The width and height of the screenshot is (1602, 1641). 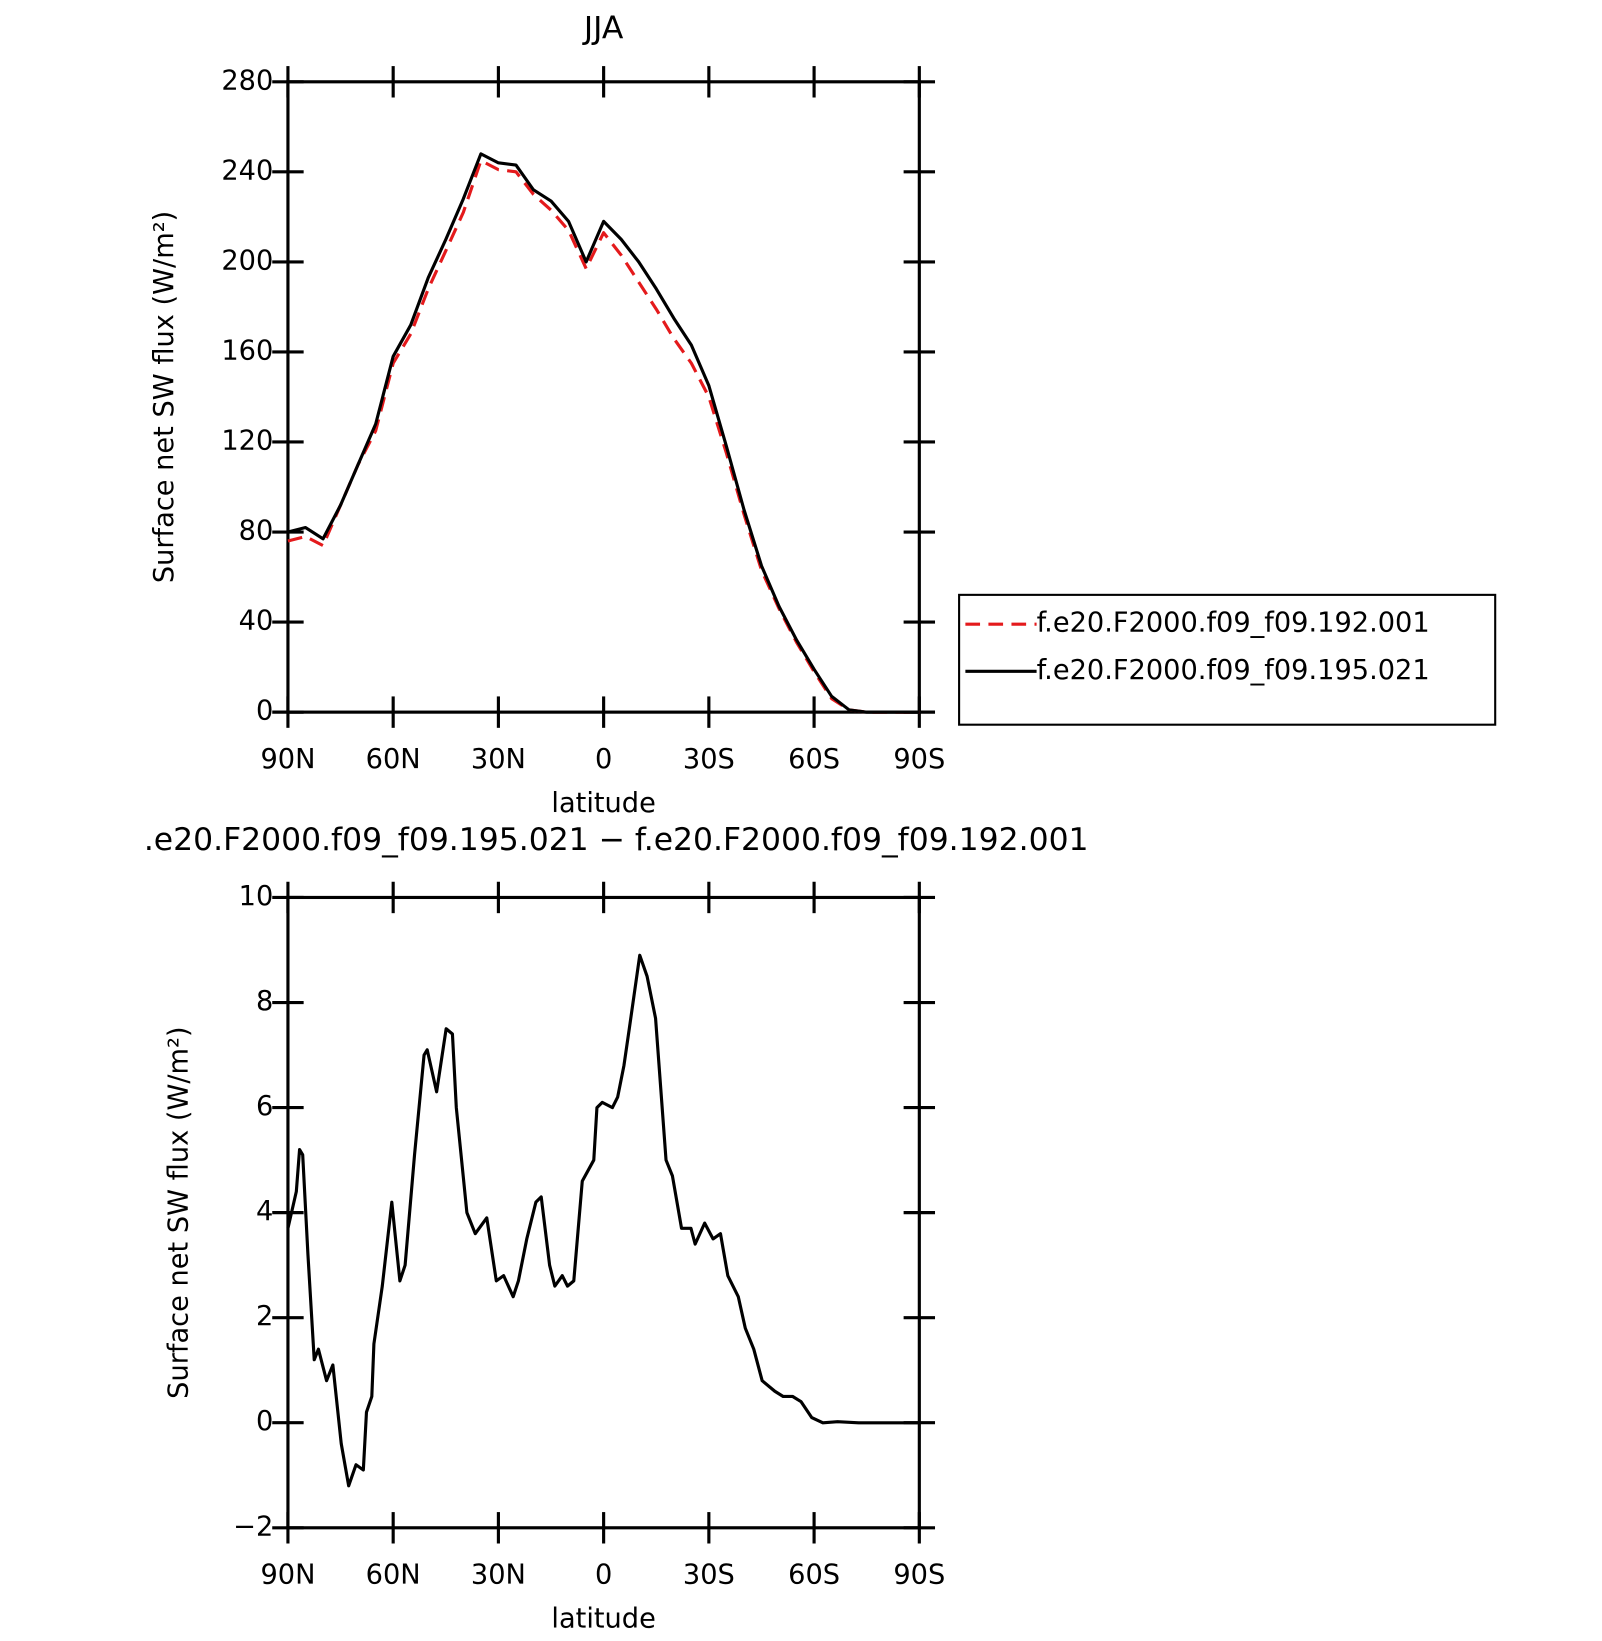 What do you see at coordinates (264, 1211) in the screenshot?
I see `y-tick-label: 4` at bounding box center [264, 1211].